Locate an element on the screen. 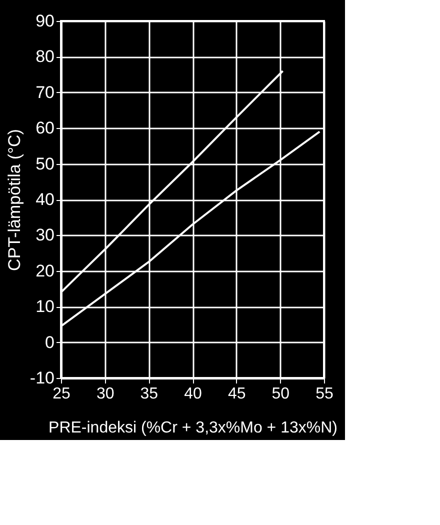 Image resolution: width=440 pixels, height=525 pixels. x-tick-label: 55 is located at coordinates (325, 394).